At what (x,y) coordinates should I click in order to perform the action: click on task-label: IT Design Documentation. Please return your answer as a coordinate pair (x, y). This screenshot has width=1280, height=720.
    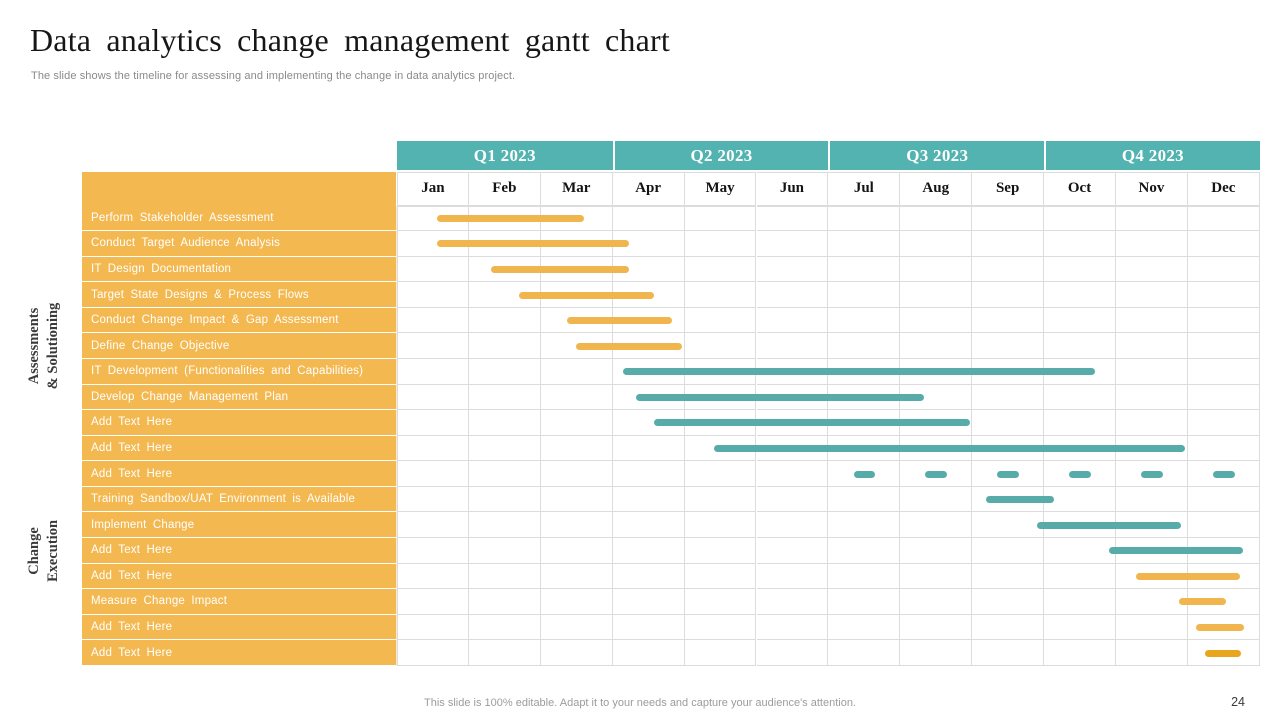
    Looking at the image, I should click on (239, 269).